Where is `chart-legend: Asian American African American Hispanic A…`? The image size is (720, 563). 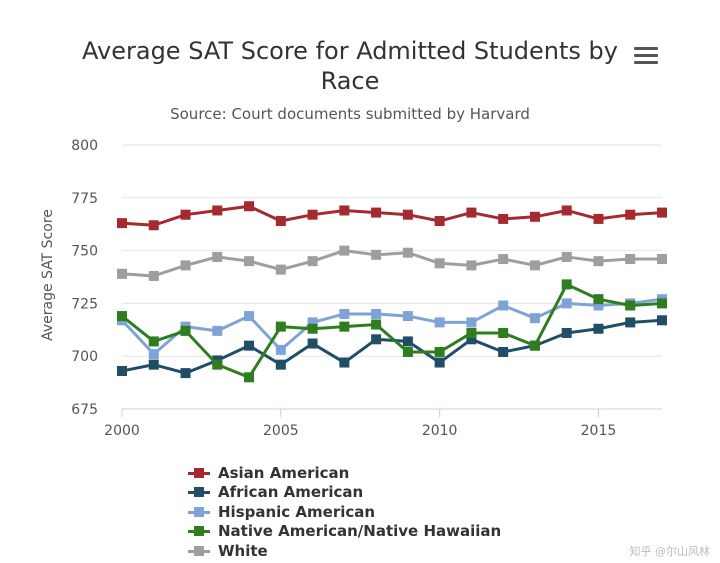
chart-legend: Asian American African American Hispanic A… is located at coordinates (344, 512).